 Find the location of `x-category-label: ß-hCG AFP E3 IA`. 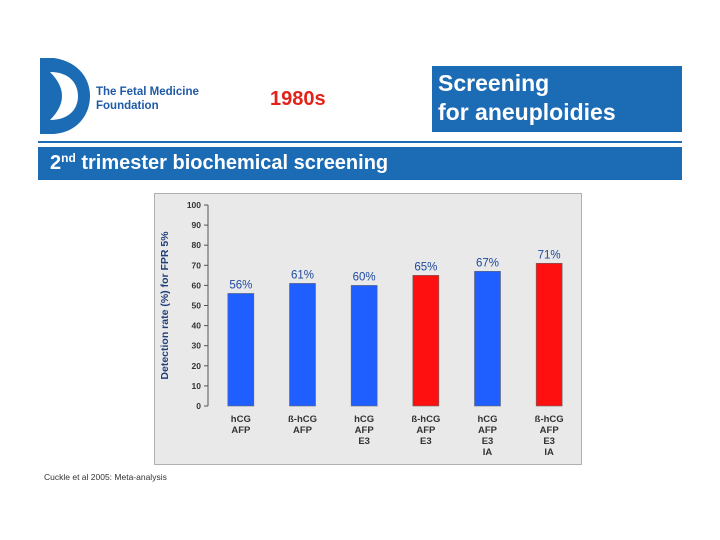

x-category-label: ß-hCG AFP E3 IA is located at coordinates (549, 436).